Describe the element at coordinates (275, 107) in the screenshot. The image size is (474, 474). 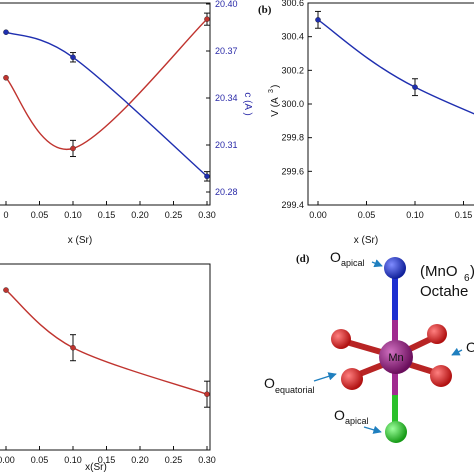
I see `panel-b-y-label-main: V (A` at that location.